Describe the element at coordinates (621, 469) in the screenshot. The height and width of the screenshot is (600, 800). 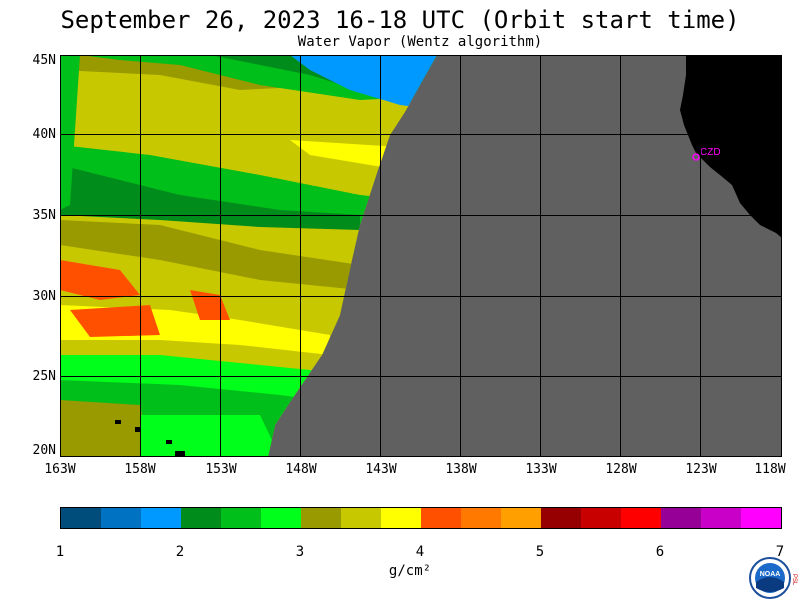
I see `lon-label-128w: 128W` at that location.